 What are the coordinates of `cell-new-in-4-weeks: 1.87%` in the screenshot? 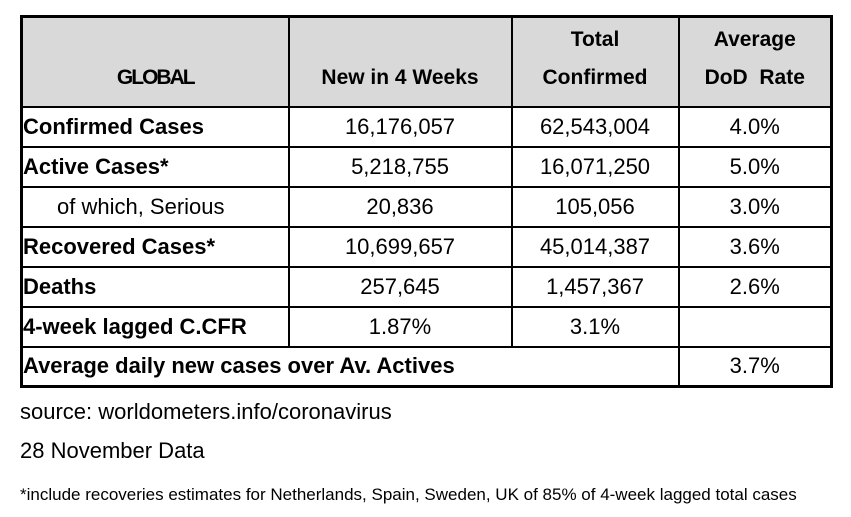 It's located at (400, 326).